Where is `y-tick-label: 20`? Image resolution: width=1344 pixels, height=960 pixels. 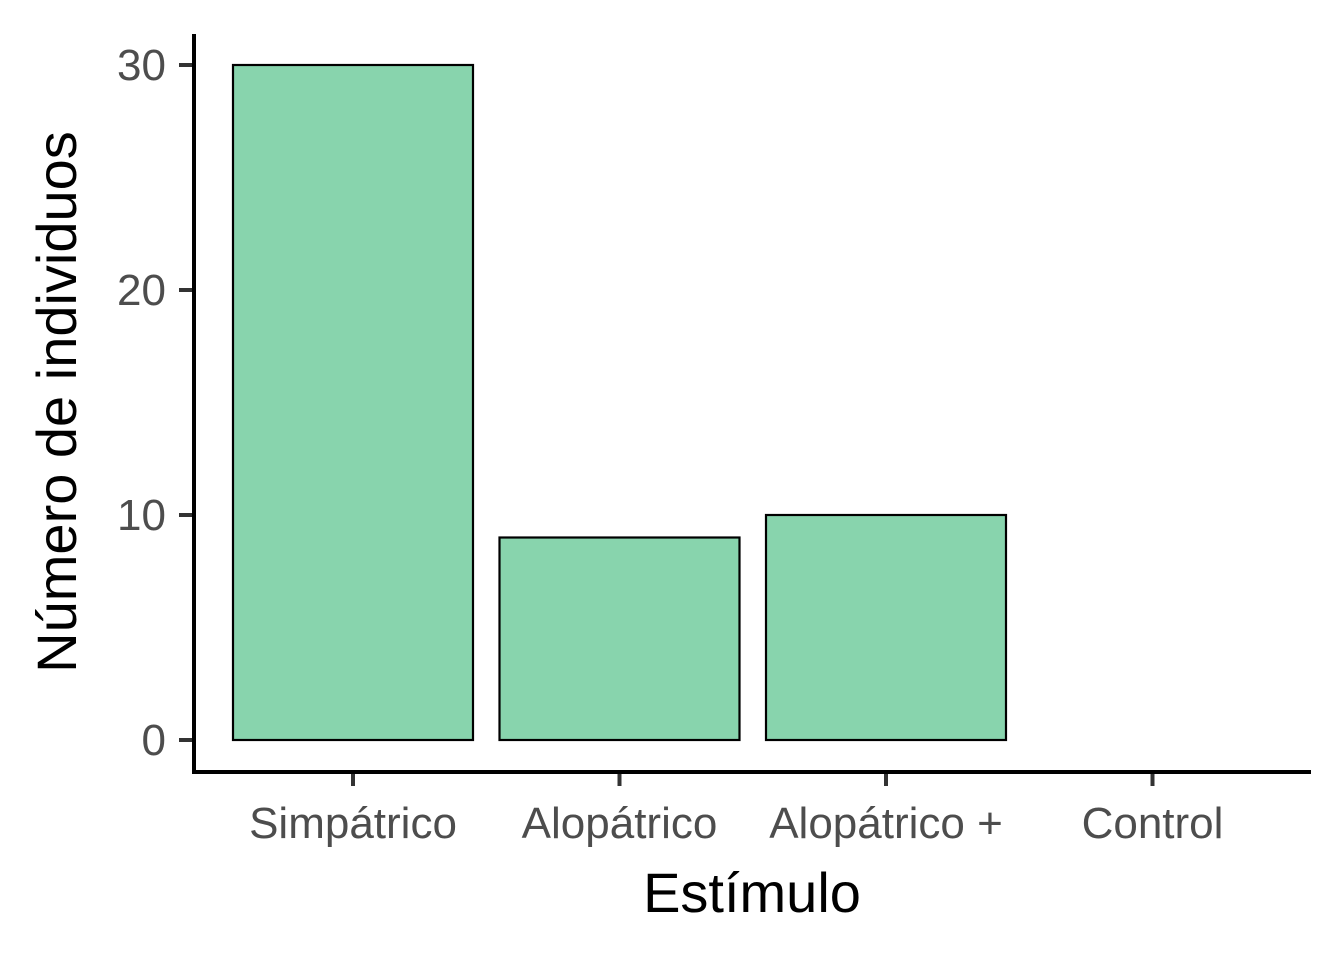
y-tick-label: 20 is located at coordinates (141, 290).